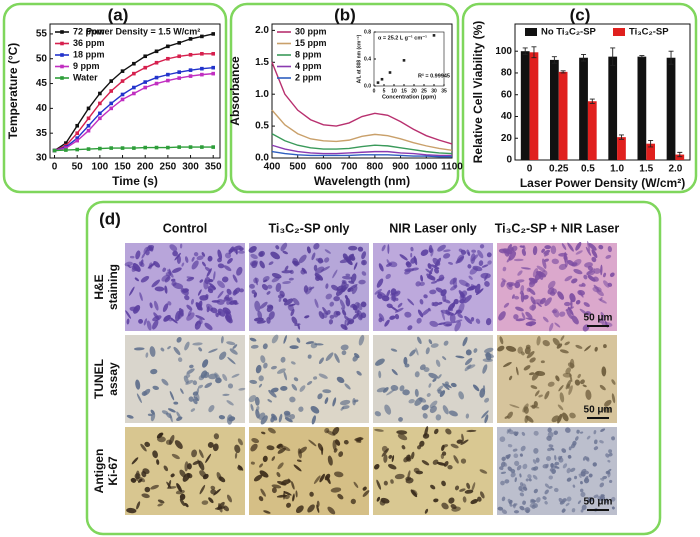  What do you see at coordinates (557, 471) in the screenshot?
I see `micrograph: 50 μm` at bounding box center [557, 471].